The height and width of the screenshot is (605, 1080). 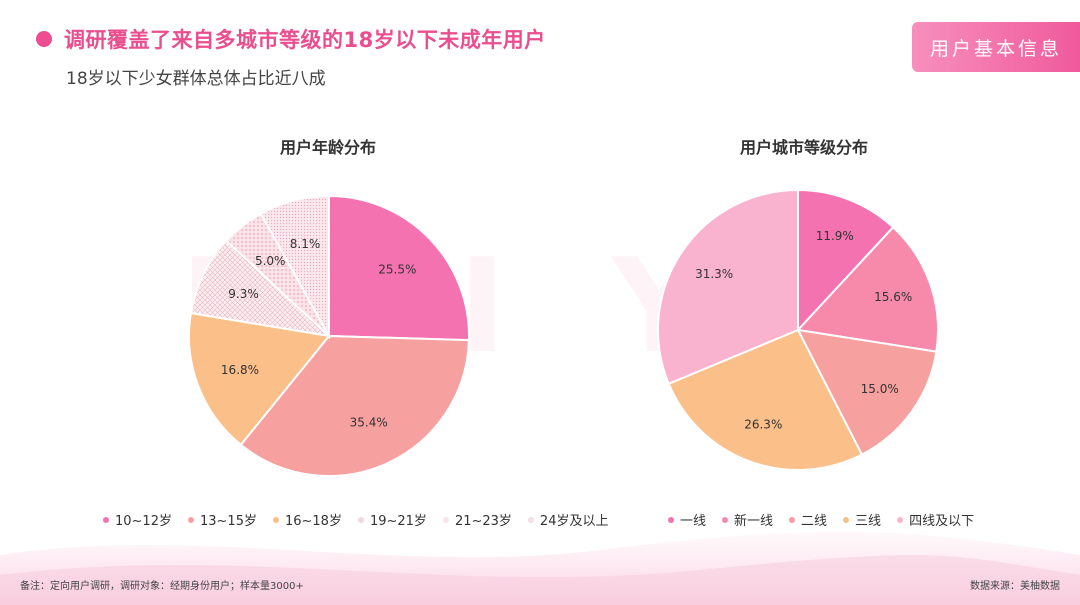 What do you see at coordinates (868, 521) in the screenshot?
I see `legend-label: 三线` at bounding box center [868, 521].